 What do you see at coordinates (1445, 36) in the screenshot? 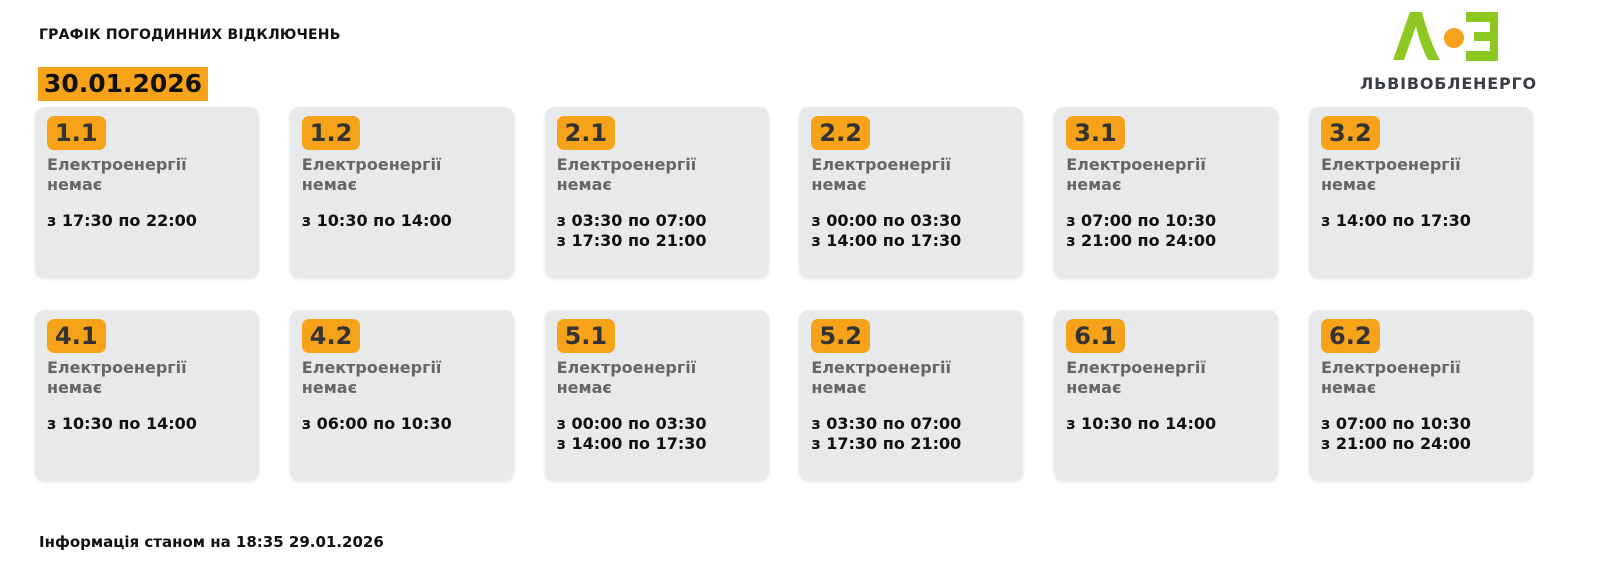
I see `loe-logo-icon` at bounding box center [1445, 36].